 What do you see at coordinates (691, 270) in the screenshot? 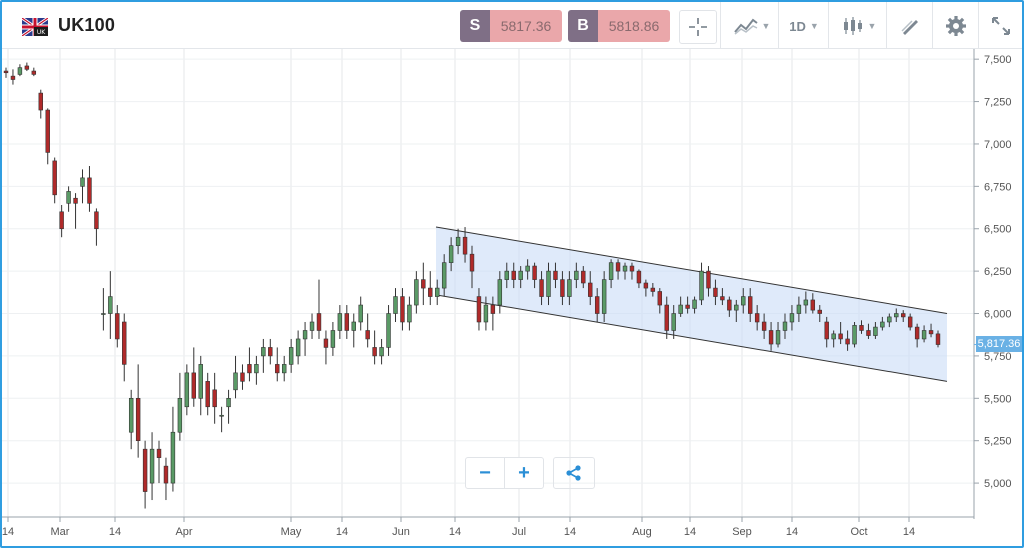
I see `trend-channel-upper-line` at bounding box center [691, 270].